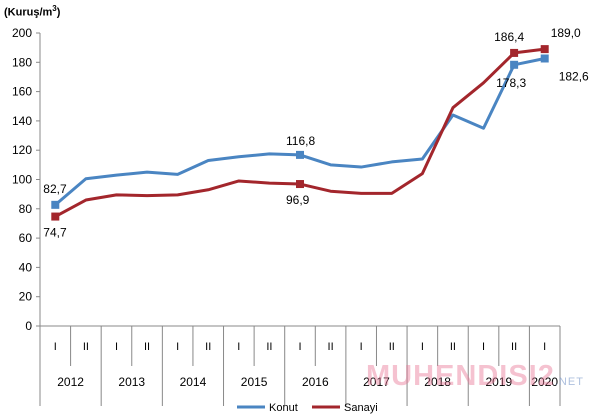 This screenshot has width=590, height=418. What do you see at coordinates (298, 200) in the screenshot?
I see `data-label: 96,9` at bounding box center [298, 200].